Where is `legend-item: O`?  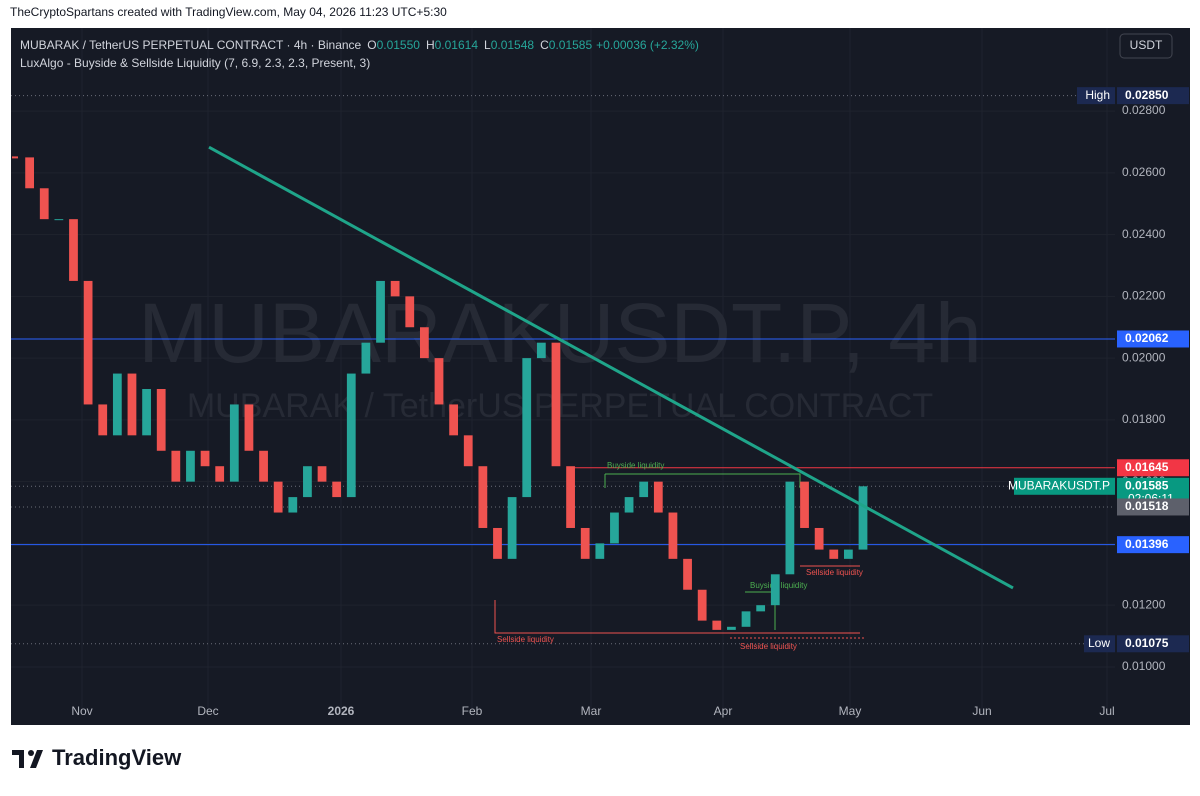
legend-item: O is located at coordinates (371, 45).